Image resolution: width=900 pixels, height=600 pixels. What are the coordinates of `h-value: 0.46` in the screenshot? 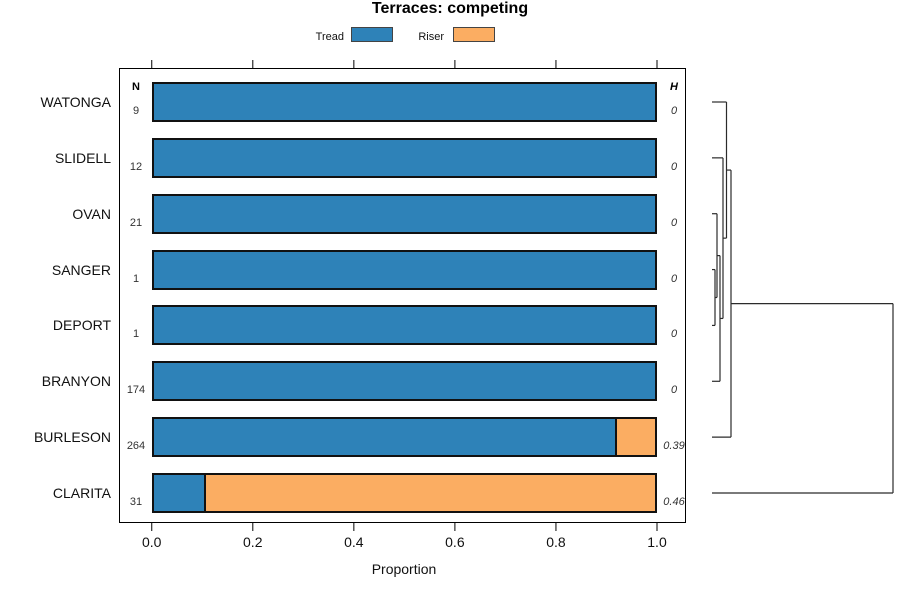 It's located at (674, 501).